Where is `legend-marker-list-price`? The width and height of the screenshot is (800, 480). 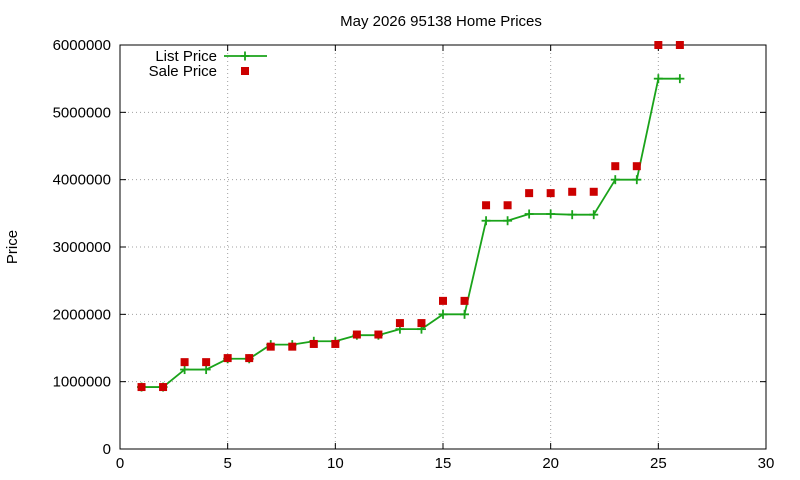
legend-marker-list-price is located at coordinates (245, 56).